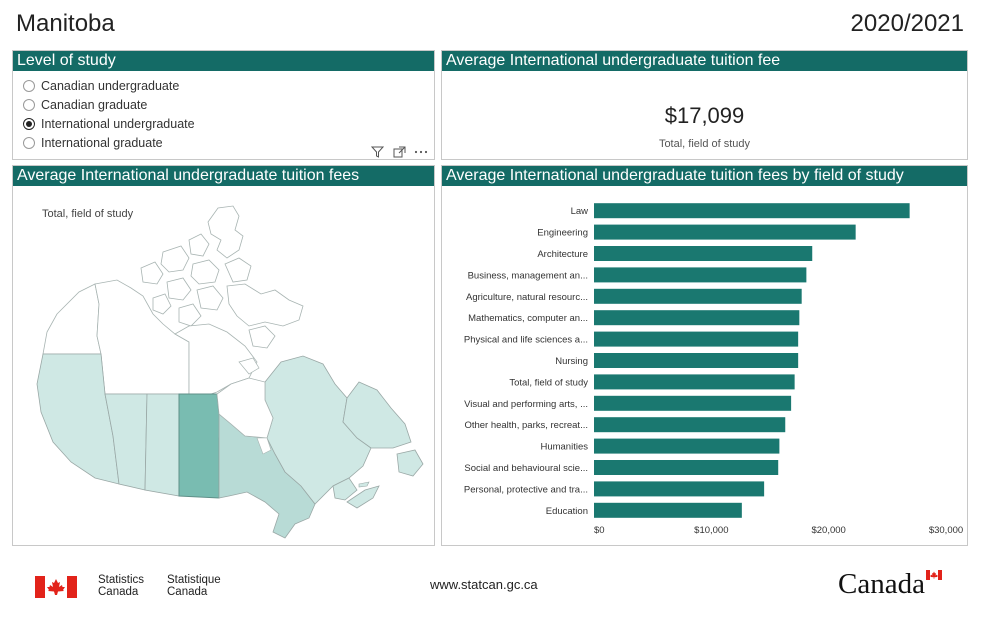 The width and height of the screenshot is (1000, 626). I want to click on region-title: Manitoba, so click(65, 23).